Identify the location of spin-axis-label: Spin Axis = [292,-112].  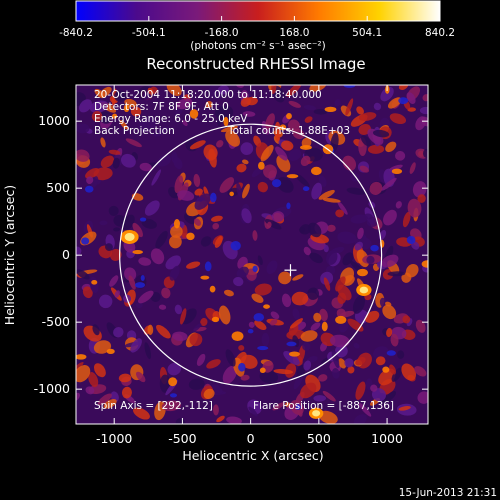
(153, 406).